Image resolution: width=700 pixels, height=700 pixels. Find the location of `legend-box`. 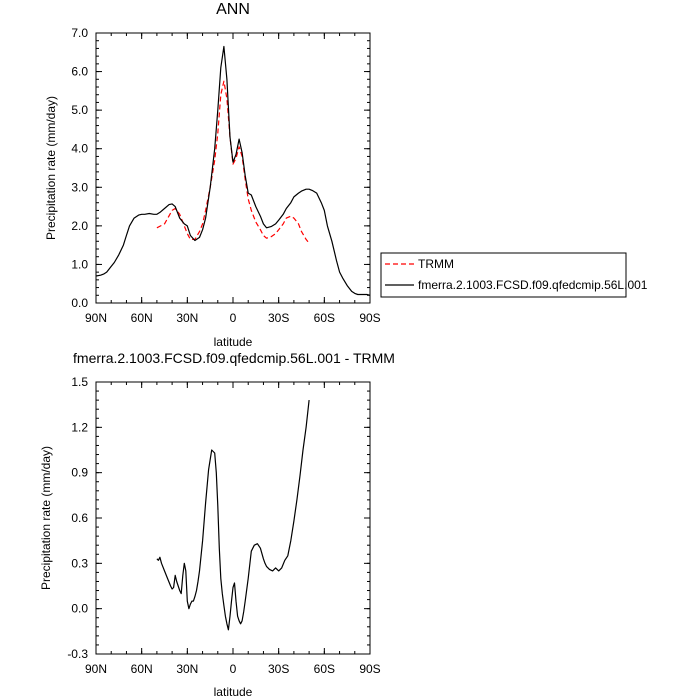

legend-box is located at coordinates (503, 275).